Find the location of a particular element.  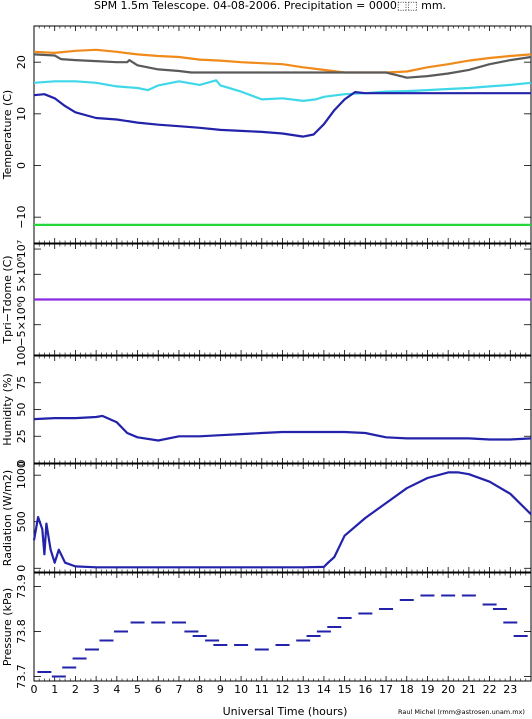

x-tick-label: 1 is located at coordinates (54, 689).